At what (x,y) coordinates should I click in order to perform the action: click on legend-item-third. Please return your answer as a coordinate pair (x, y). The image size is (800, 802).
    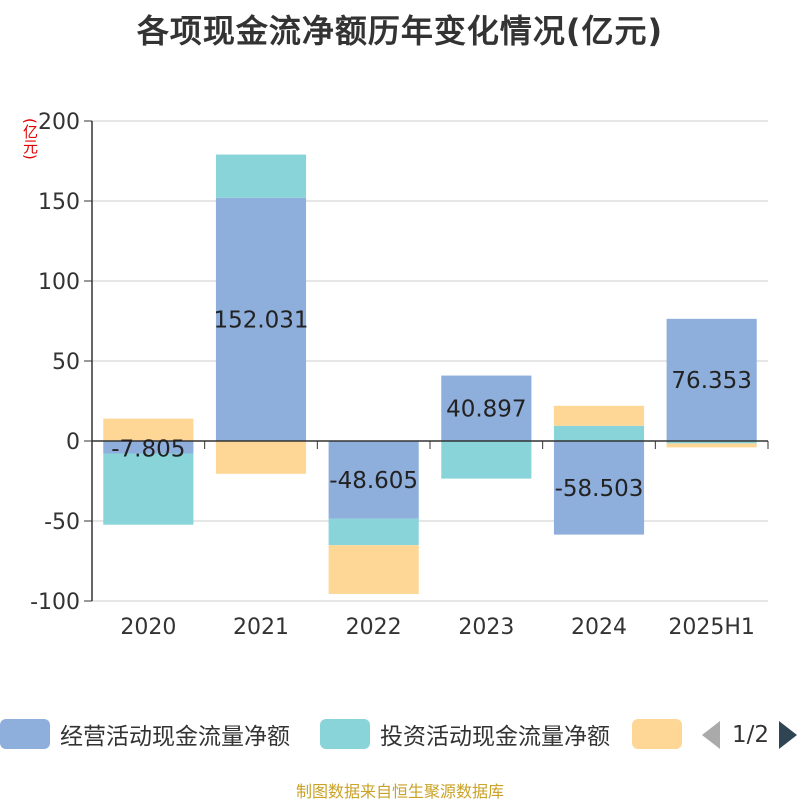
    Looking at the image, I should click on (662, 734).